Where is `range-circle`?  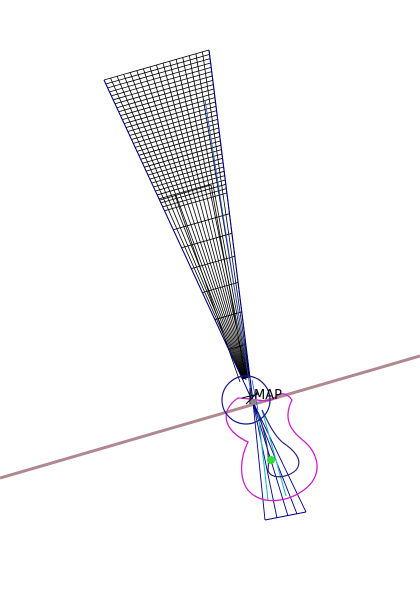
range-circle is located at coordinates (246, 400).